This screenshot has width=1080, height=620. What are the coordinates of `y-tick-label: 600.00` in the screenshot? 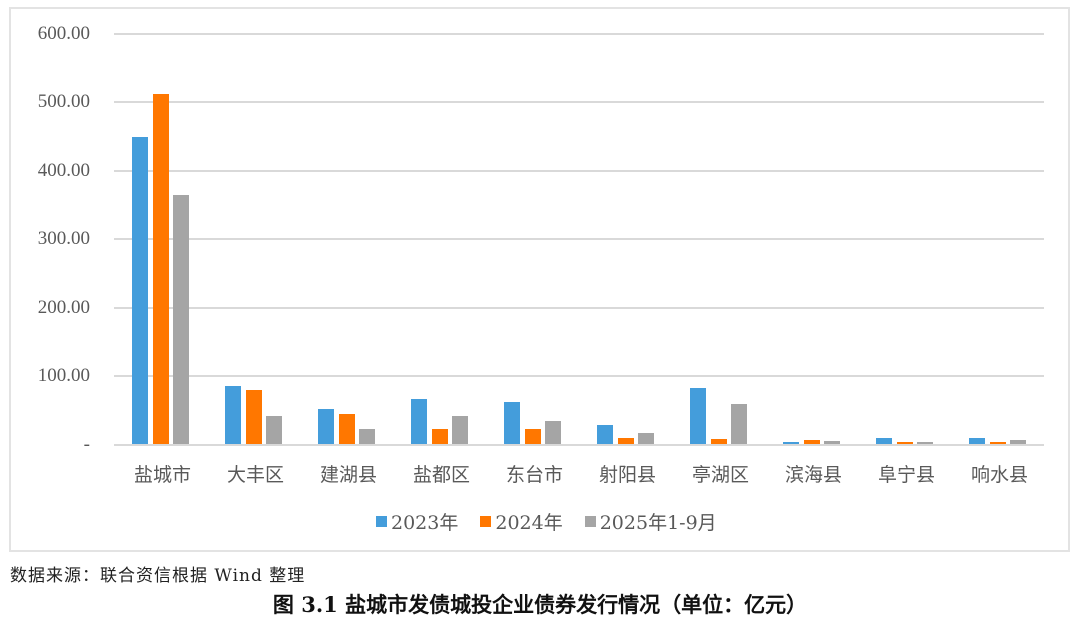 It's located at (63, 33).